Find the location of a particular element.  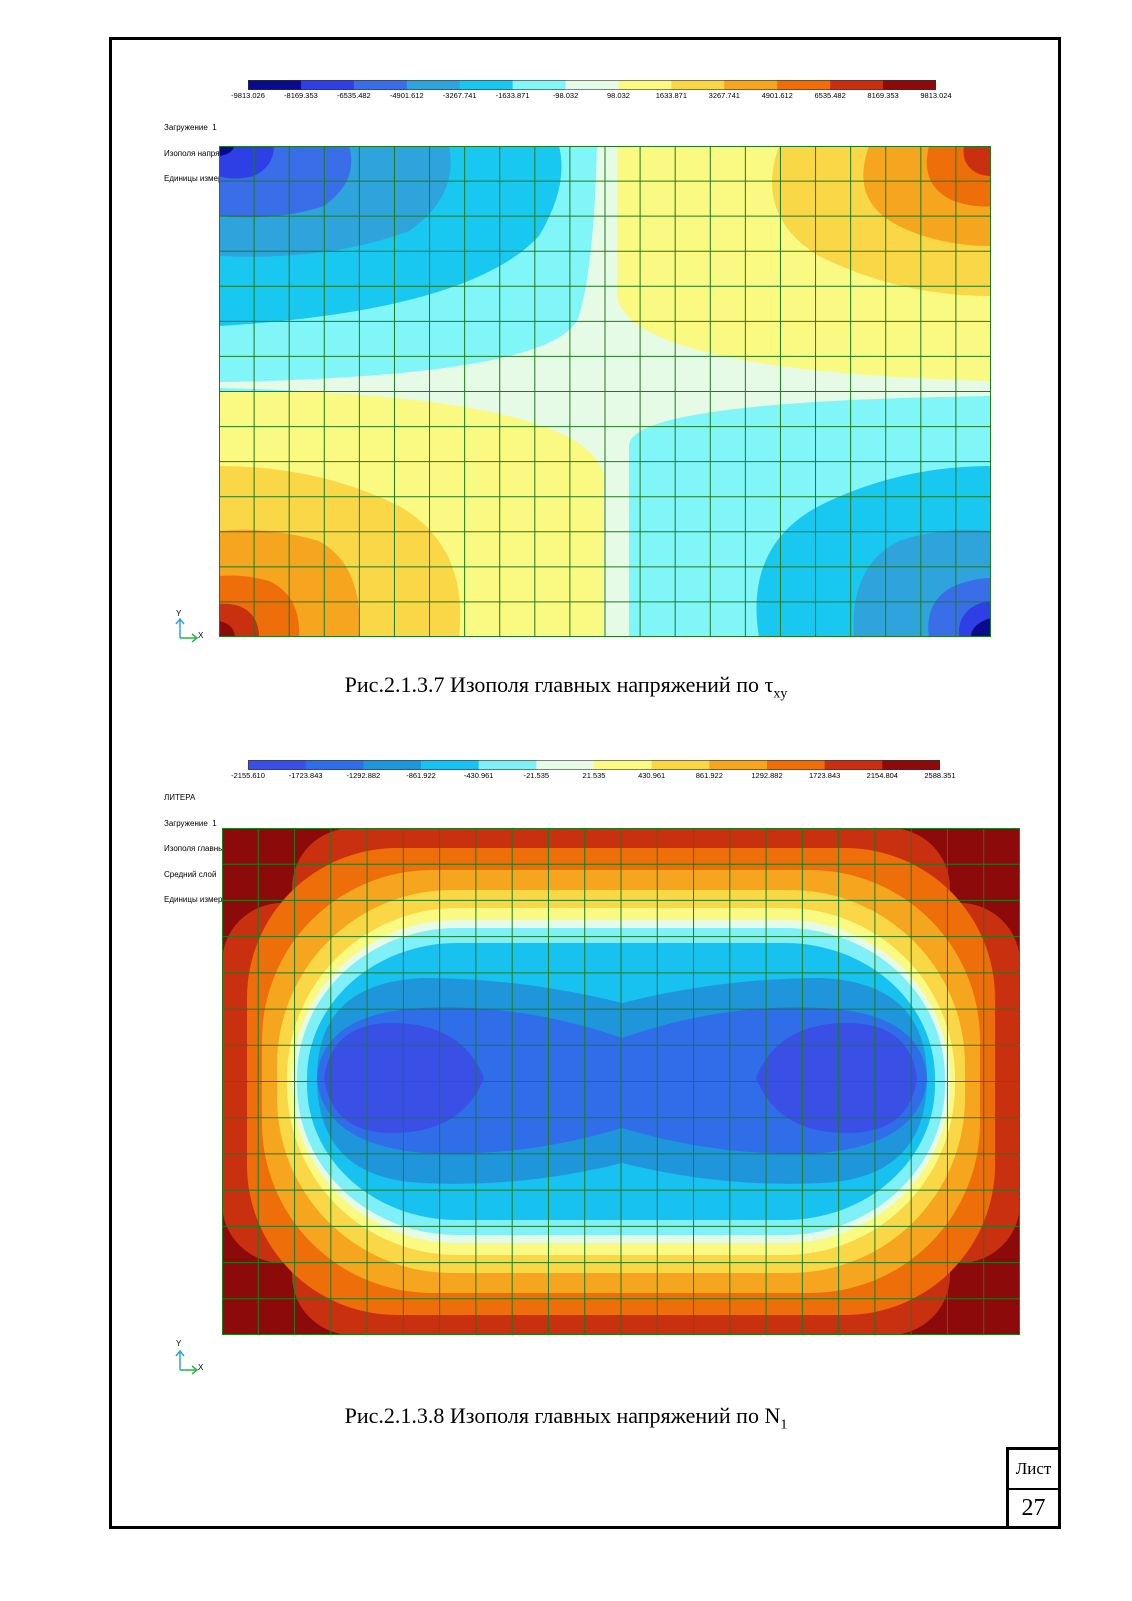

color-legend-n1 is located at coordinates (594, 765).